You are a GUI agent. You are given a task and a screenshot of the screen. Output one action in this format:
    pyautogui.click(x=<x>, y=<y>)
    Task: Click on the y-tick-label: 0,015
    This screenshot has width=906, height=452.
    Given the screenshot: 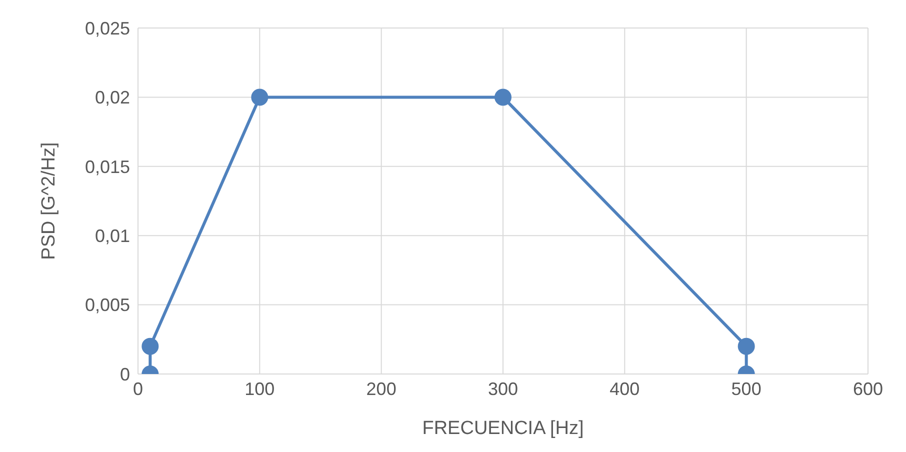 What is the action you would take?
    pyautogui.click(x=107, y=166)
    